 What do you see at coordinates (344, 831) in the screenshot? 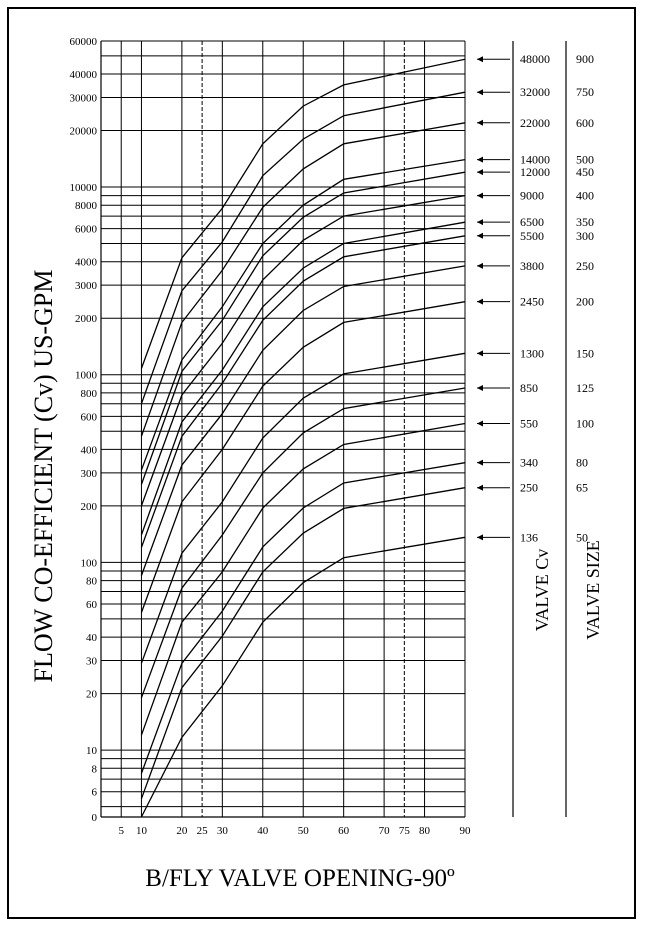
I see `x-tick-label: 60` at bounding box center [344, 831].